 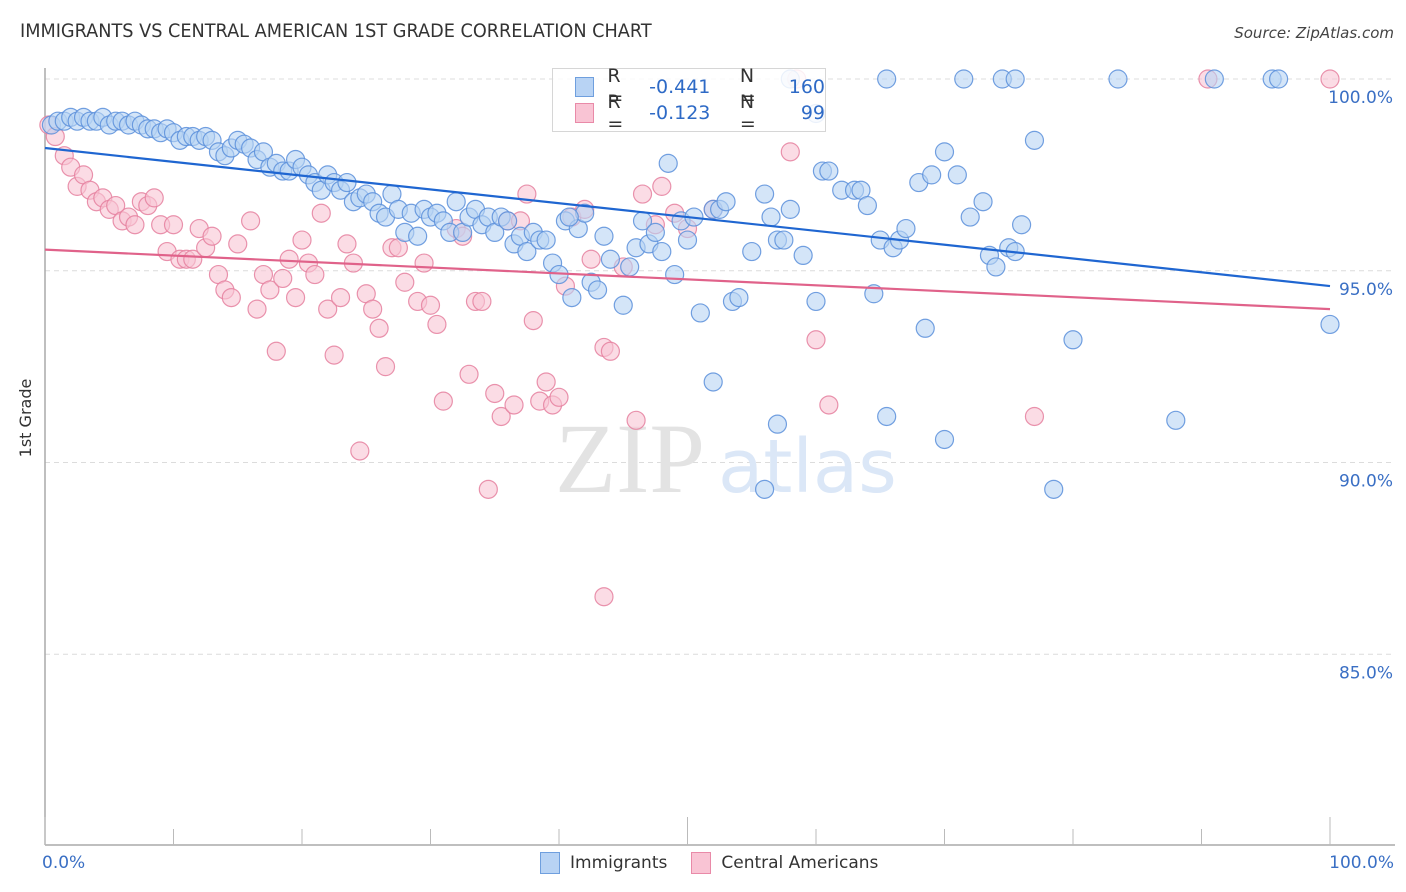 What do you see at coordinates (680, 87) in the screenshot?
I see `r-value: -0.441` at bounding box center [680, 87].